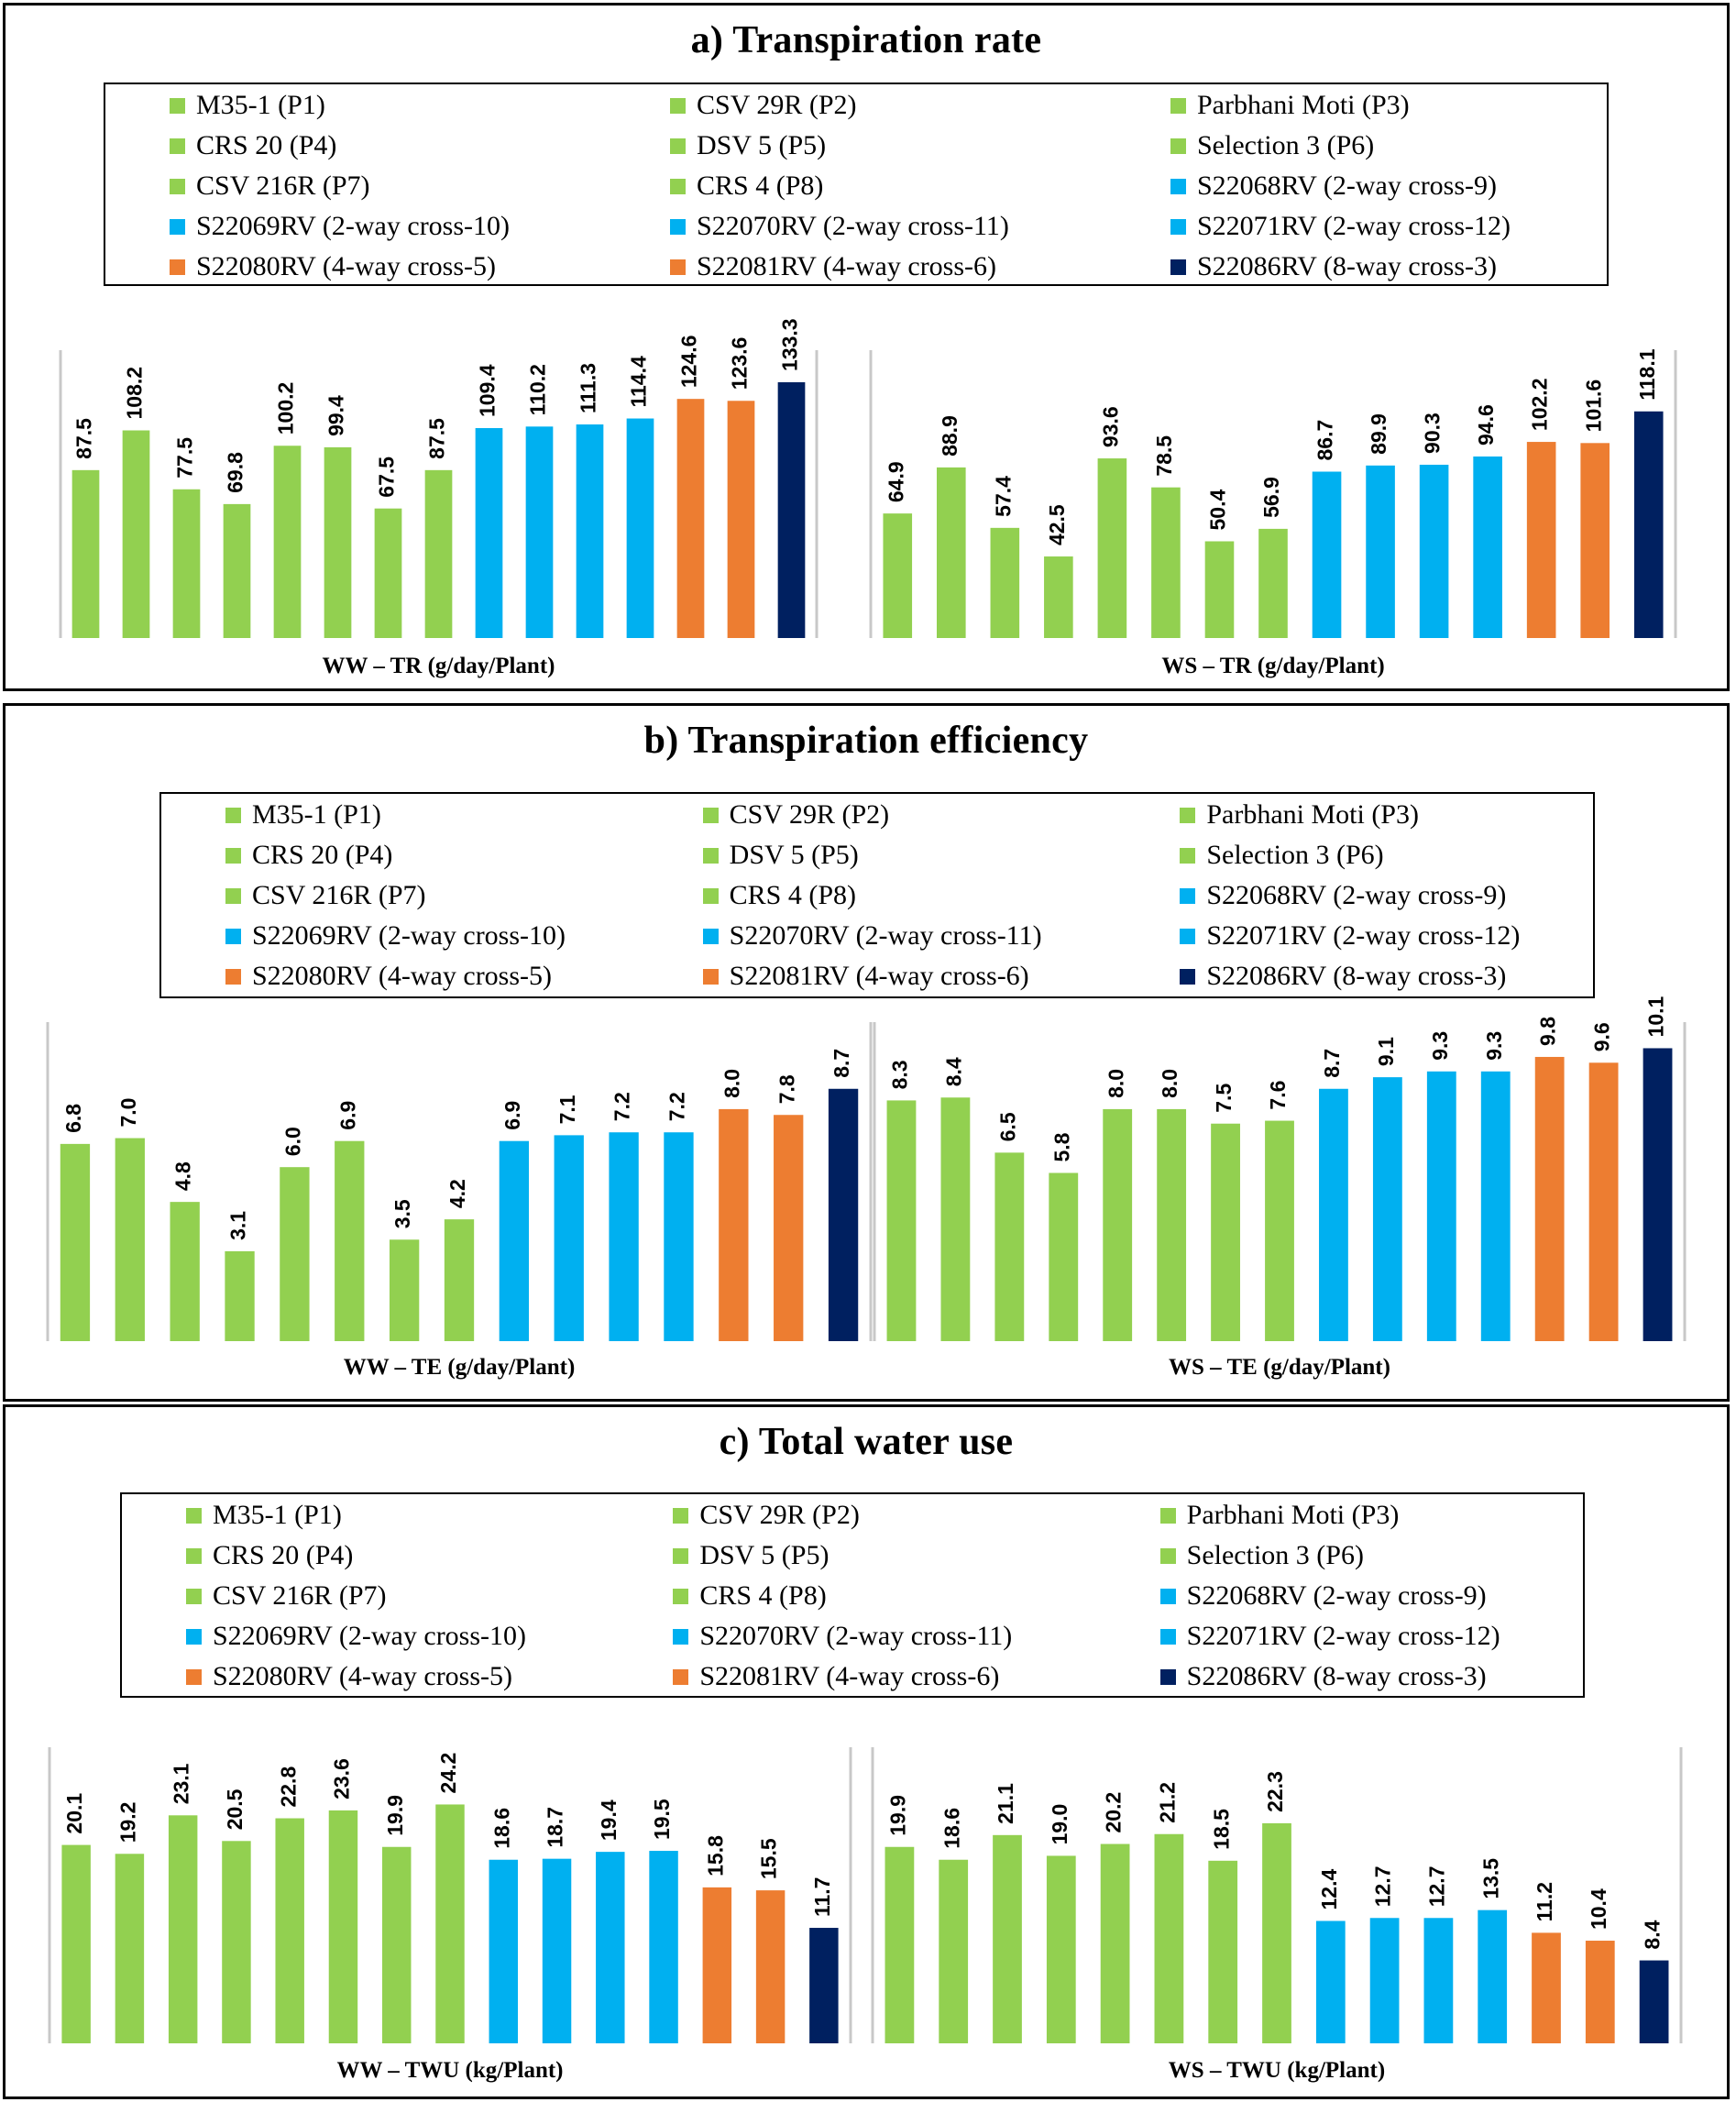  What do you see at coordinates (370, 1636) in the screenshot?
I see `legend-label: S22069RV (2-way cross-10)` at bounding box center [370, 1636].